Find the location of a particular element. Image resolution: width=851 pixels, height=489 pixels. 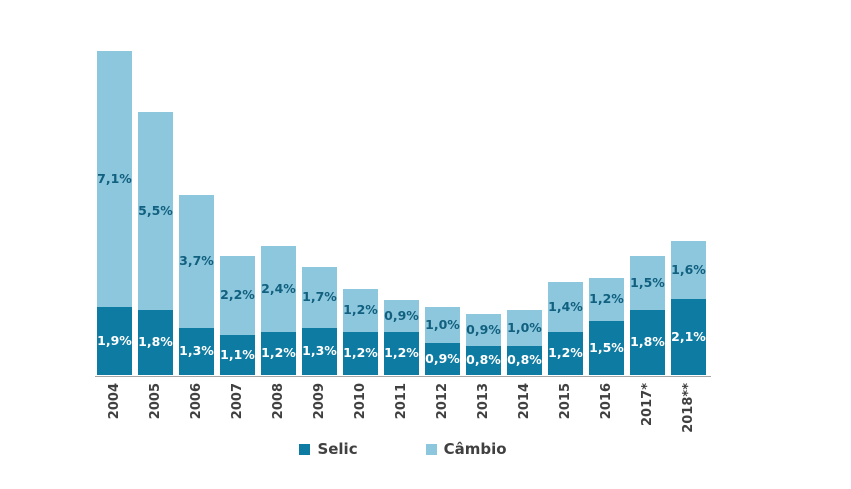

legend-item-selic: Selic is located at coordinates (328, 449).